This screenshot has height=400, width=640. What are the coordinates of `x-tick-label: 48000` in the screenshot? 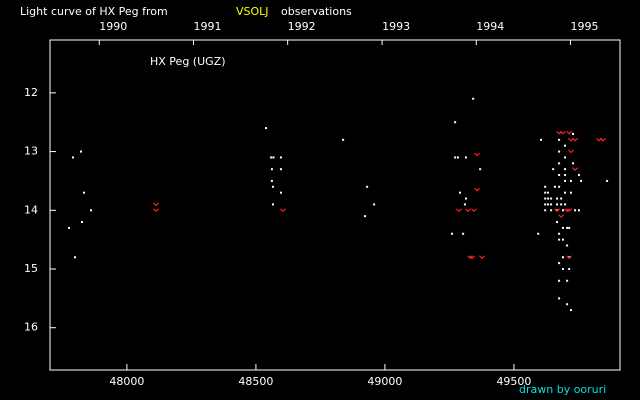 It's located at (126, 381).